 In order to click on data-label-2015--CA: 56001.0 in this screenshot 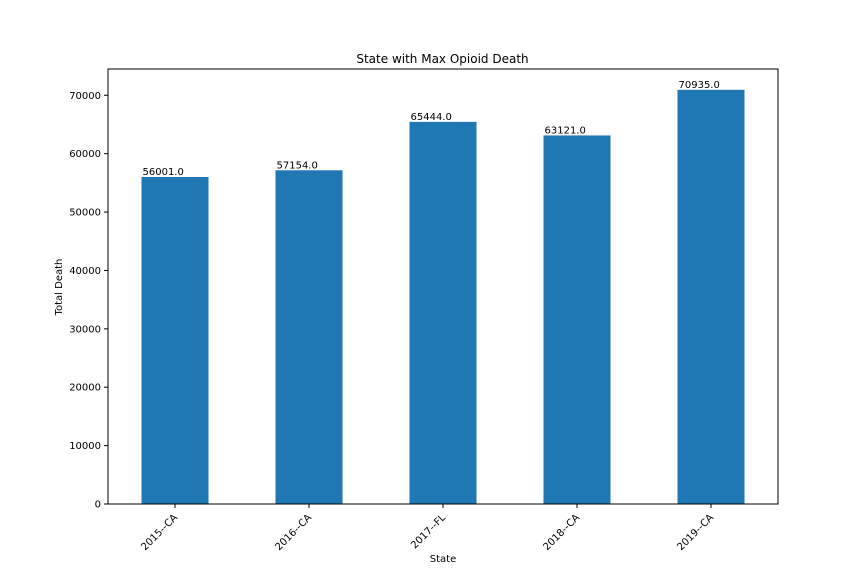, I will do `click(163, 172)`.